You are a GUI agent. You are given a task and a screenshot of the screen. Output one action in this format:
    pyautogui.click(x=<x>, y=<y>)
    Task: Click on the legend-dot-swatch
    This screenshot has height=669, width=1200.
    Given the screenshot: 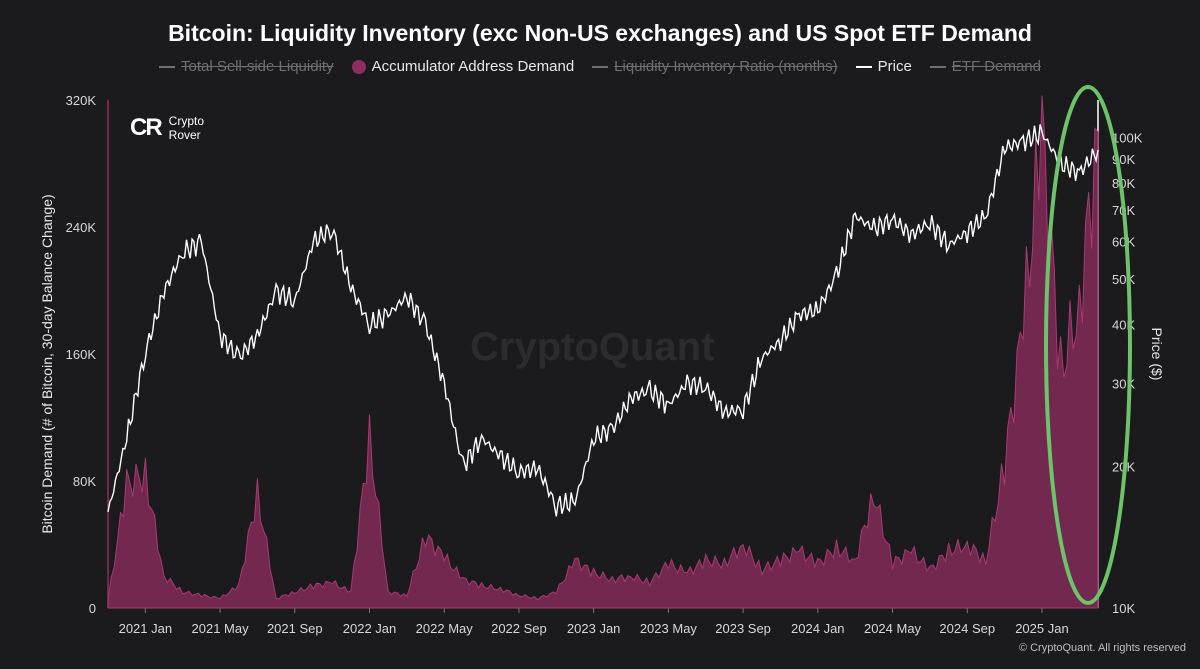 What is the action you would take?
    pyautogui.click(x=358, y=66)
    